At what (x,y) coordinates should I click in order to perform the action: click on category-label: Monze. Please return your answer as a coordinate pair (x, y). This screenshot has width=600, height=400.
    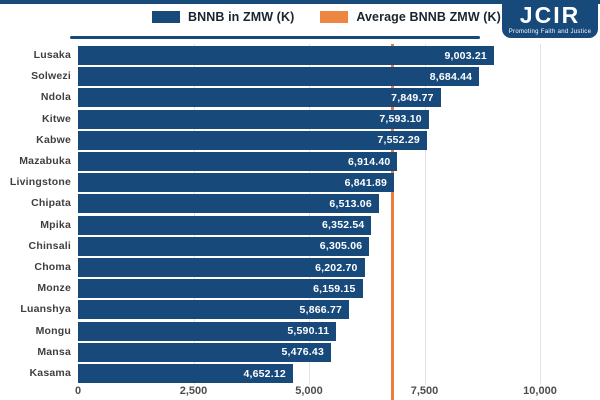
    Looking at the image, I should click on (54, 288).